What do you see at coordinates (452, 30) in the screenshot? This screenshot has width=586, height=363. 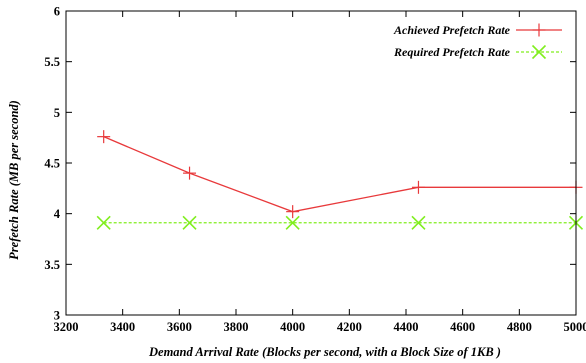 I see `legend-label: Achieved Prefetch Rate` at bounding box center [452, 30].